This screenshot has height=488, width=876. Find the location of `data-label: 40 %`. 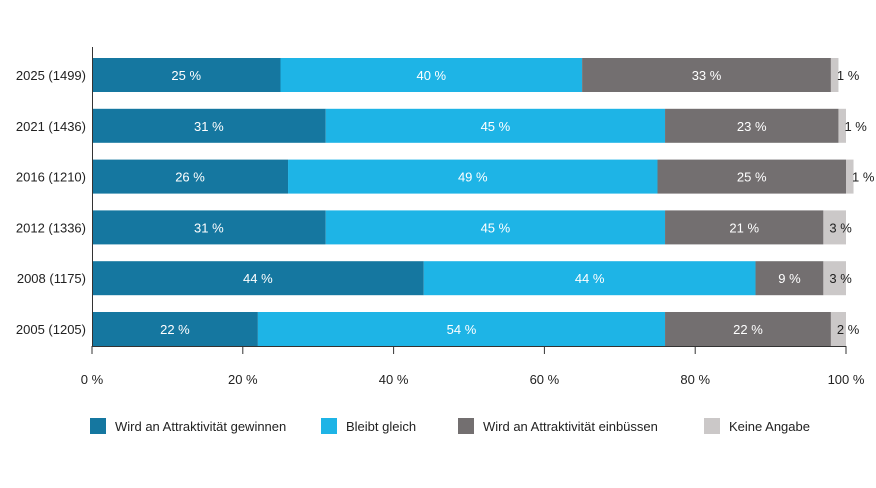

data-label: 40 % is located at coordinates (431, 75).